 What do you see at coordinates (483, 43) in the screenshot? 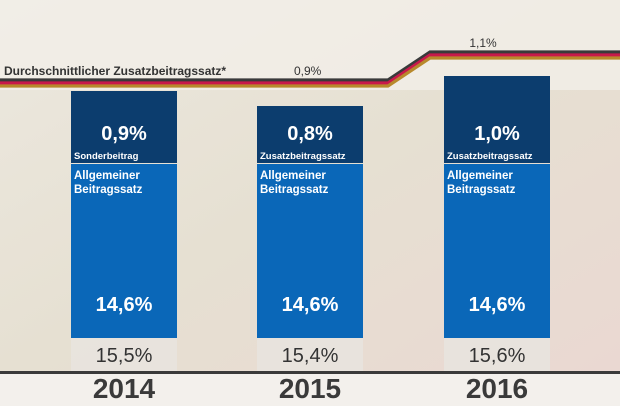
I see `line-value-label-2: 1,1%` at bounding box center [483, 43].